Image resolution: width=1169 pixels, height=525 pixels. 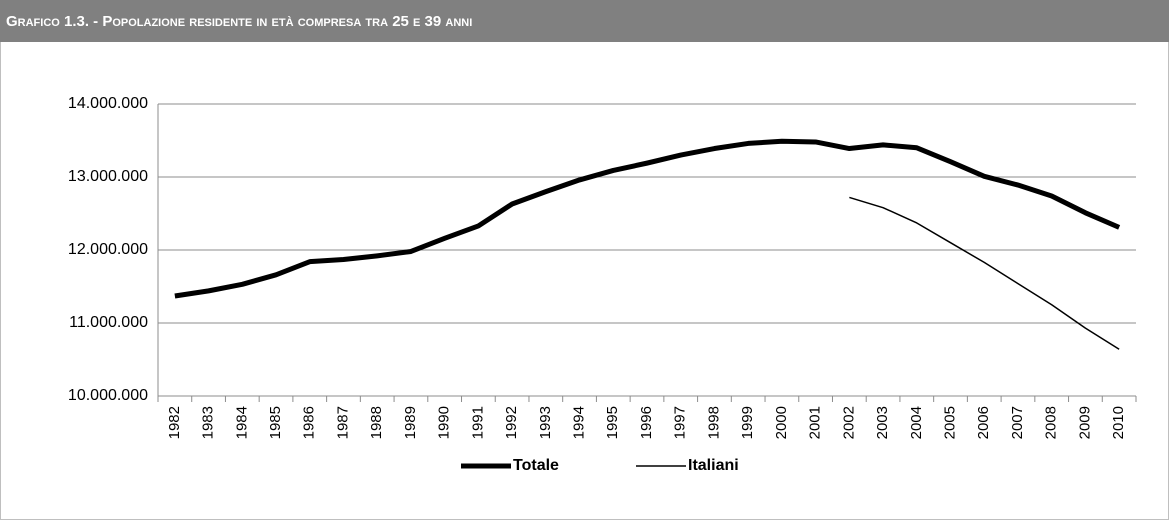 I want to click on y-tick-label: 14.000.000, so click(x=108, y=103).